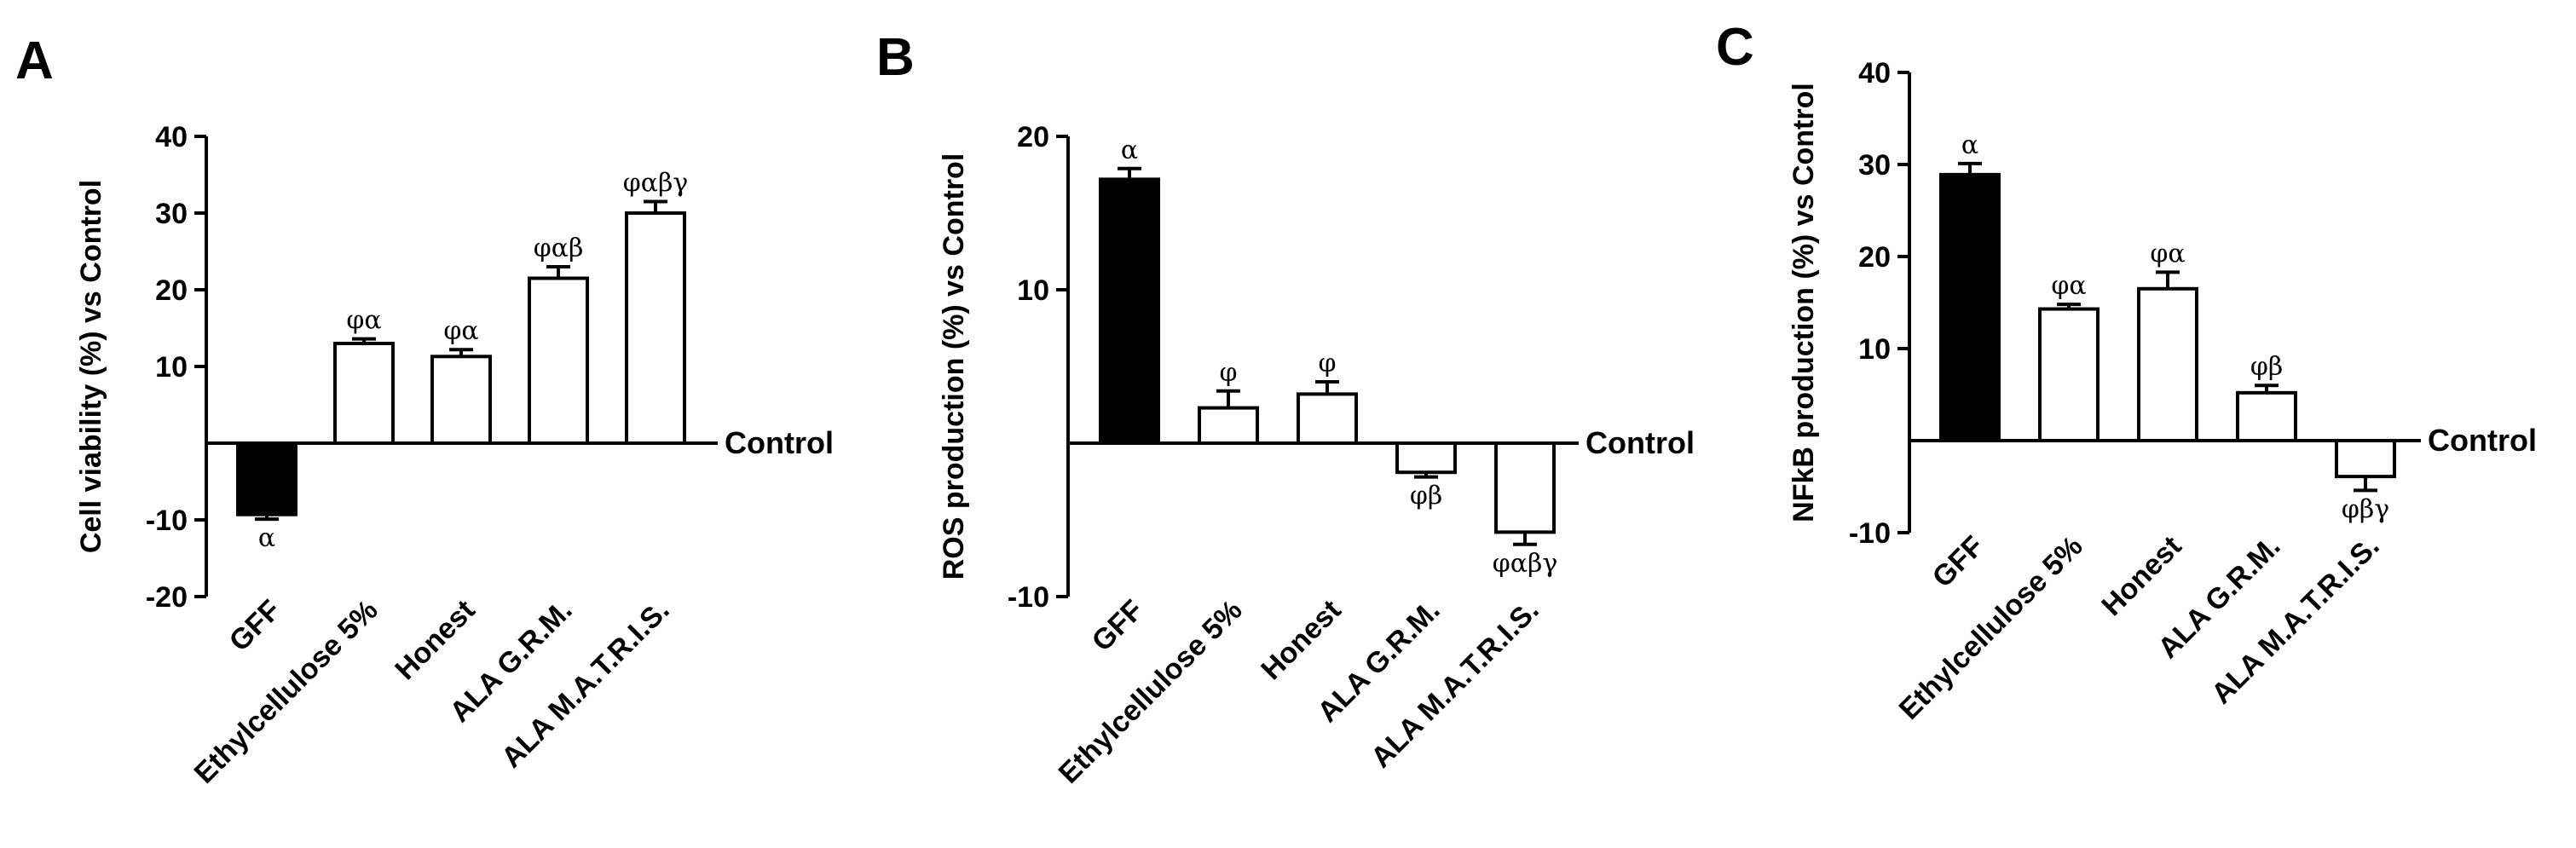  What do you see at coordinates (91, 366) in the screenshot?
I see `y-axis-label: Cell viability (%) vs Control` at bounding box center [91, 366].